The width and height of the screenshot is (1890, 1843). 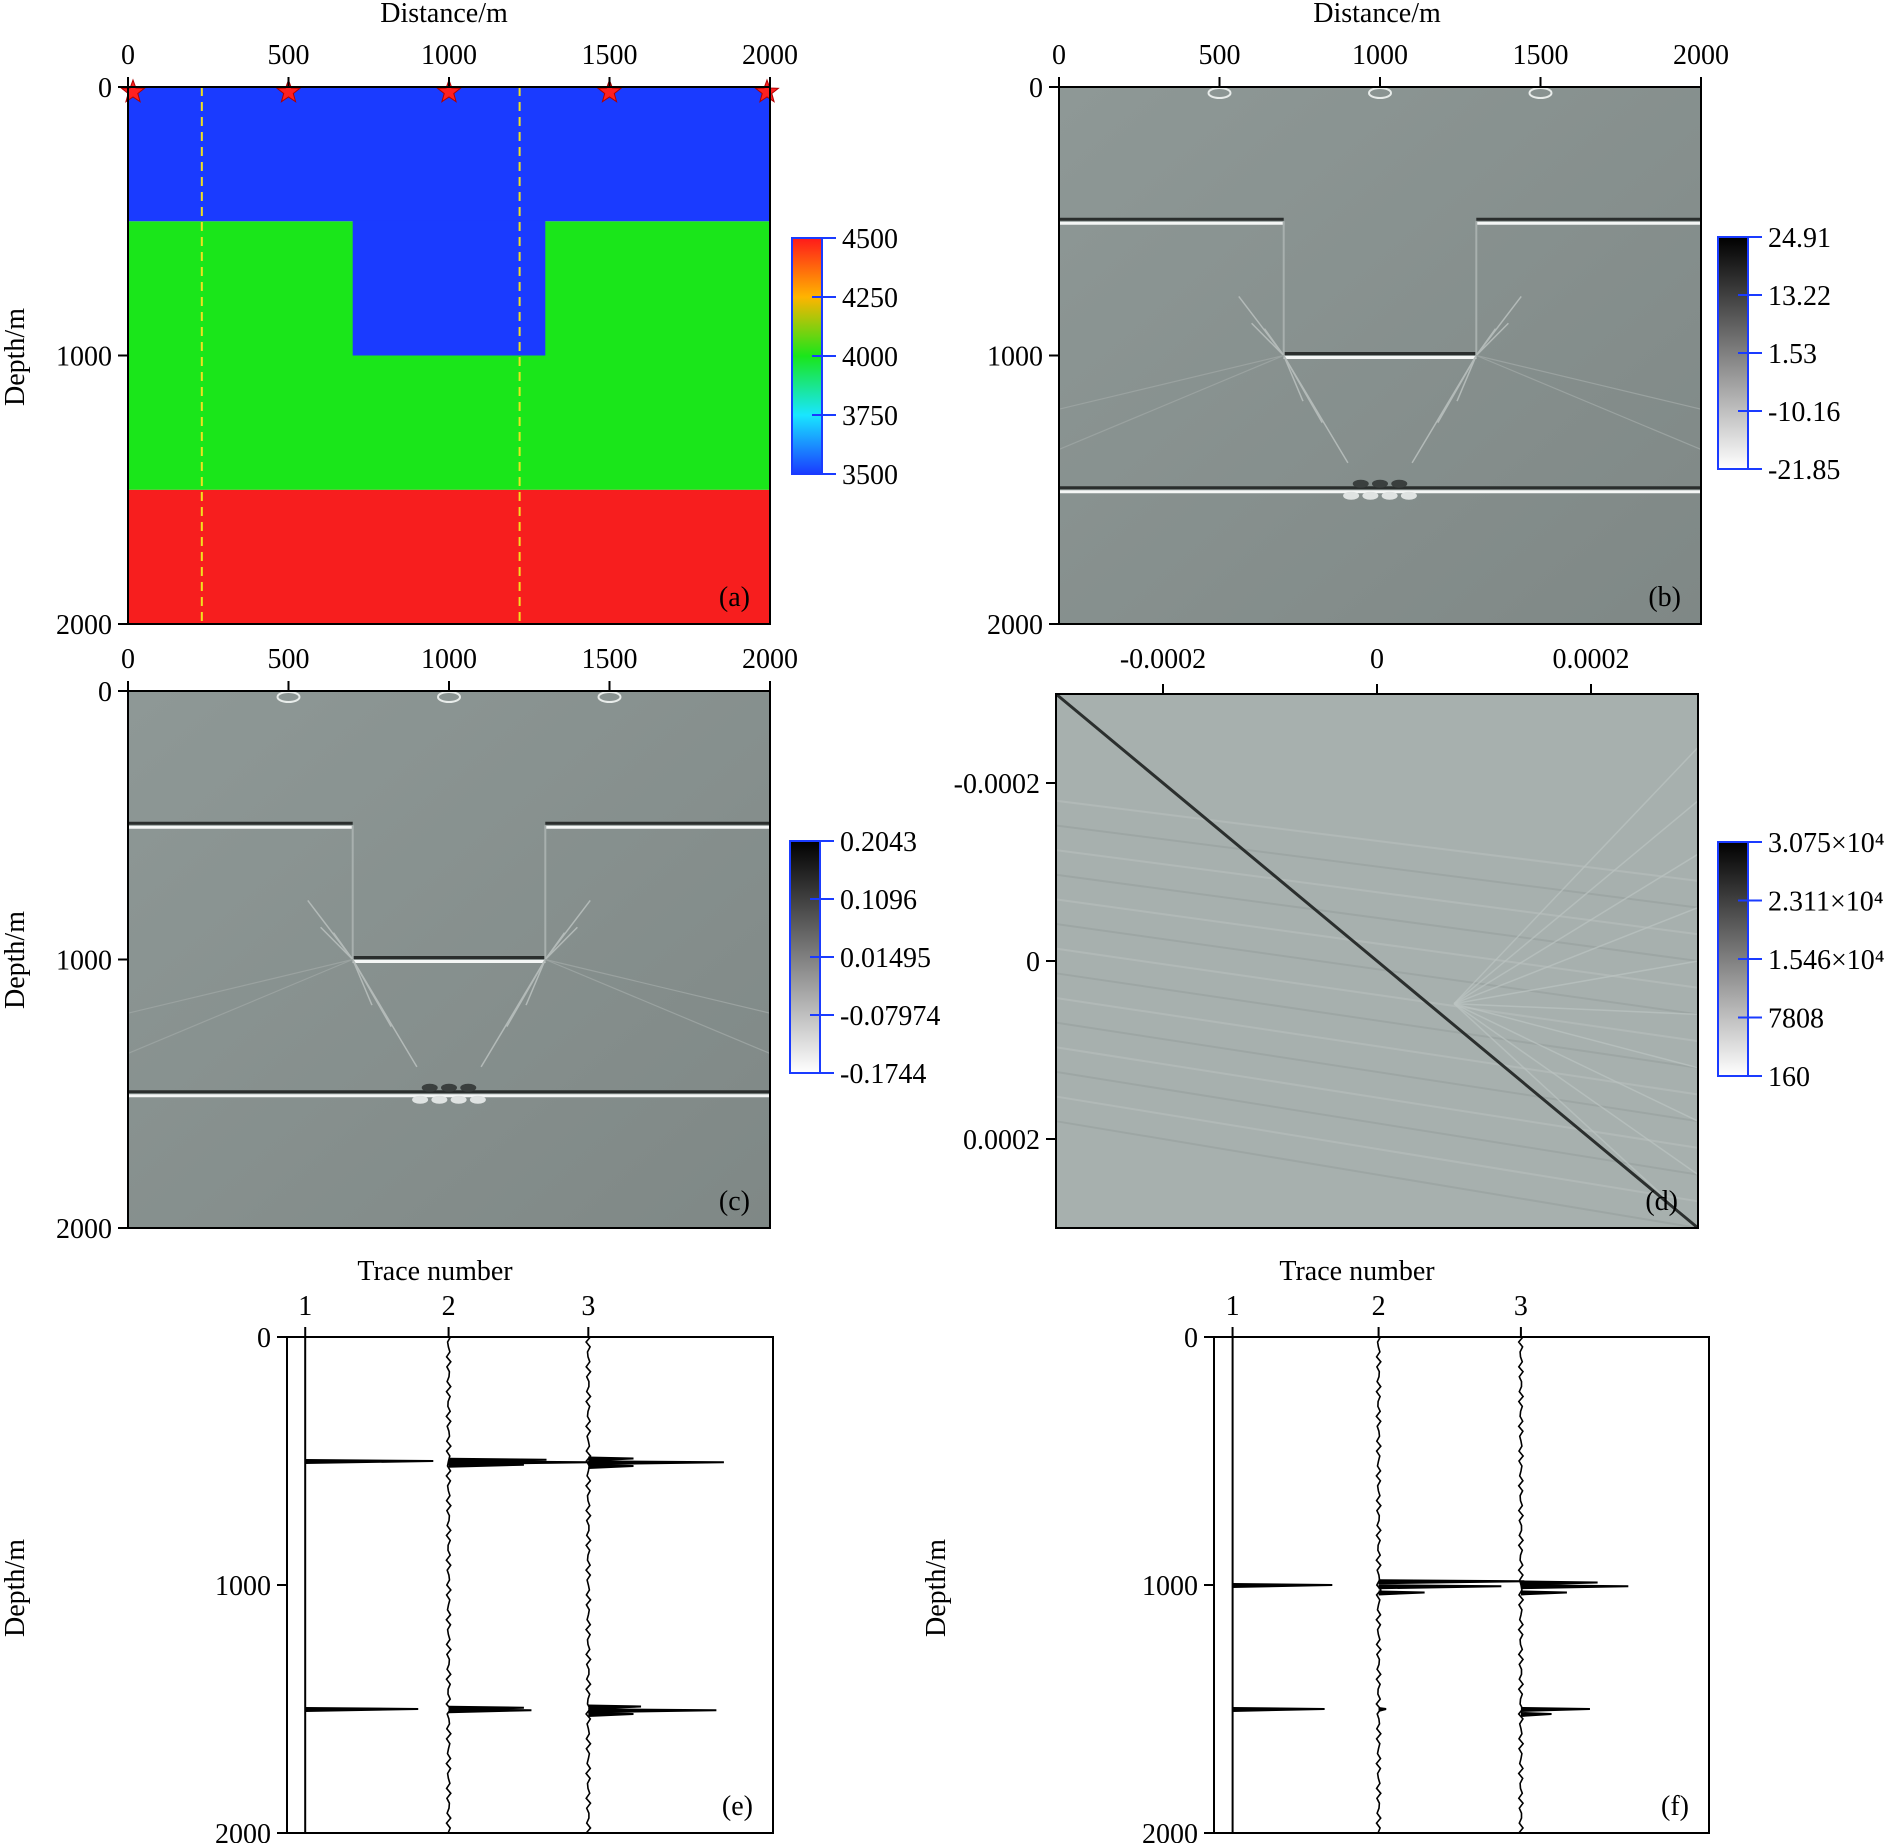 I want to click on x-tick-label: -0.0002, so click(x=1163, y=659).